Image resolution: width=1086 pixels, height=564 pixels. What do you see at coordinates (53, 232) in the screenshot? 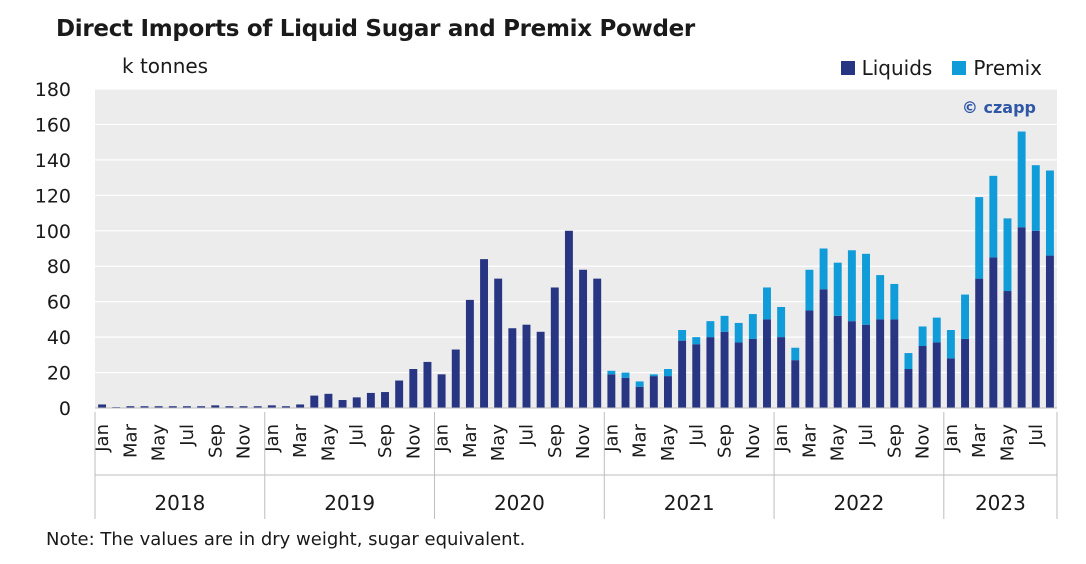
I see `y-tick-label: 100` at bounding box center [53, 232].